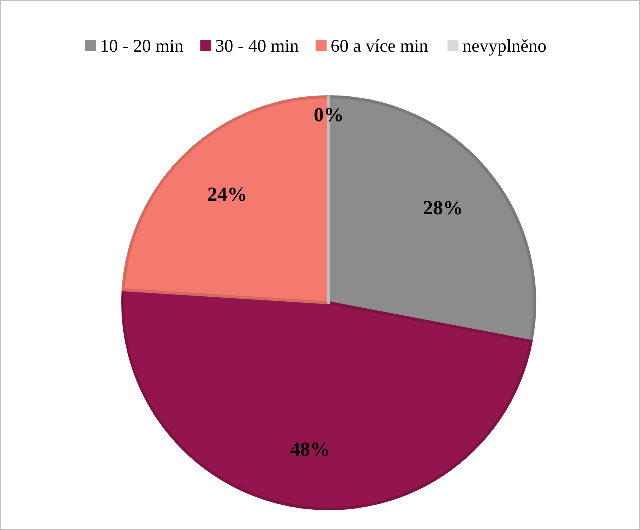 The height and width of the screenshot is (530, 640). Describe the element at coordinates (379, 46) in the screenshot. I see `legend-label: 60 a více min` at that location.